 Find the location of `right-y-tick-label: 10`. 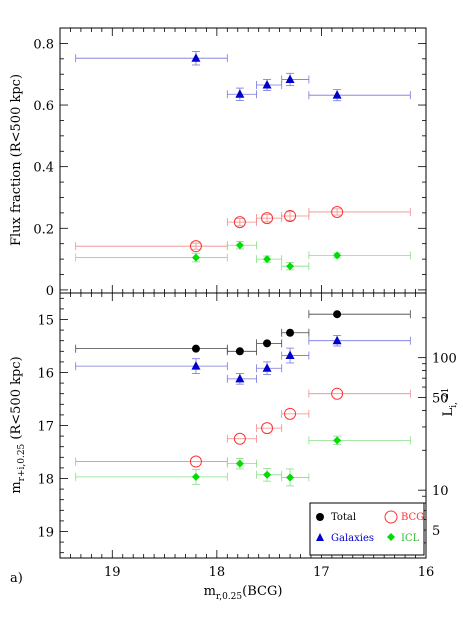

right-y-tick-label: 10 is located at coordinates (440, 491).